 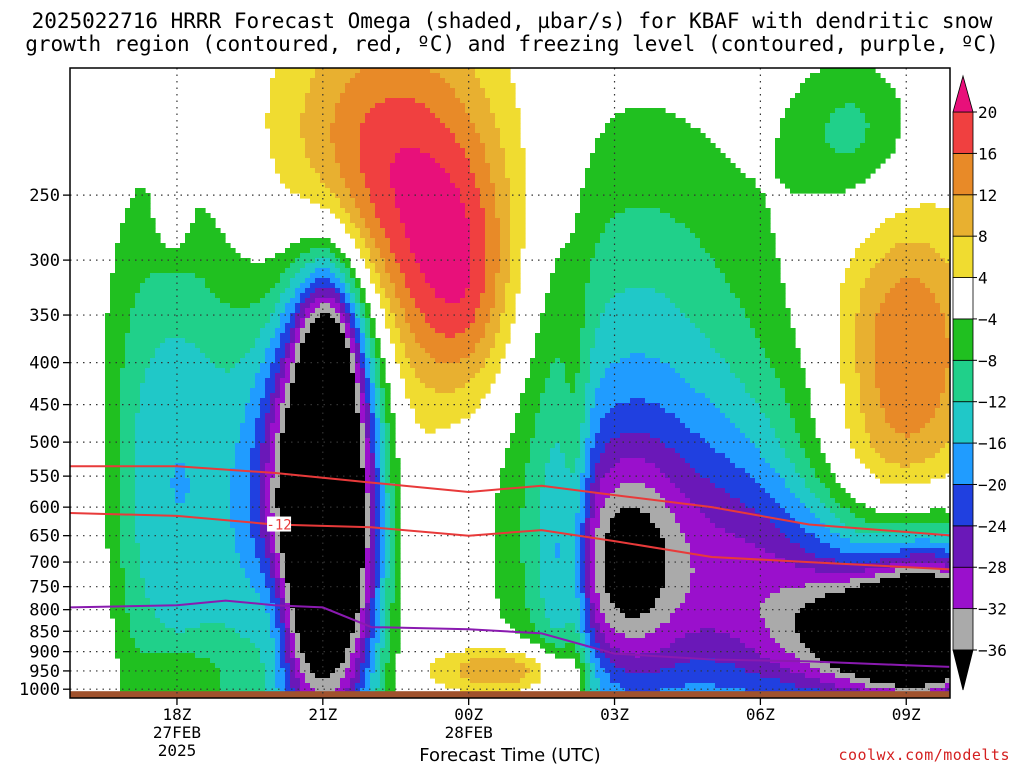 What do you see at coordinates (44, 316) in the screenshot?
I see `y-tick-label: 350` at bounding box center [44, 316].